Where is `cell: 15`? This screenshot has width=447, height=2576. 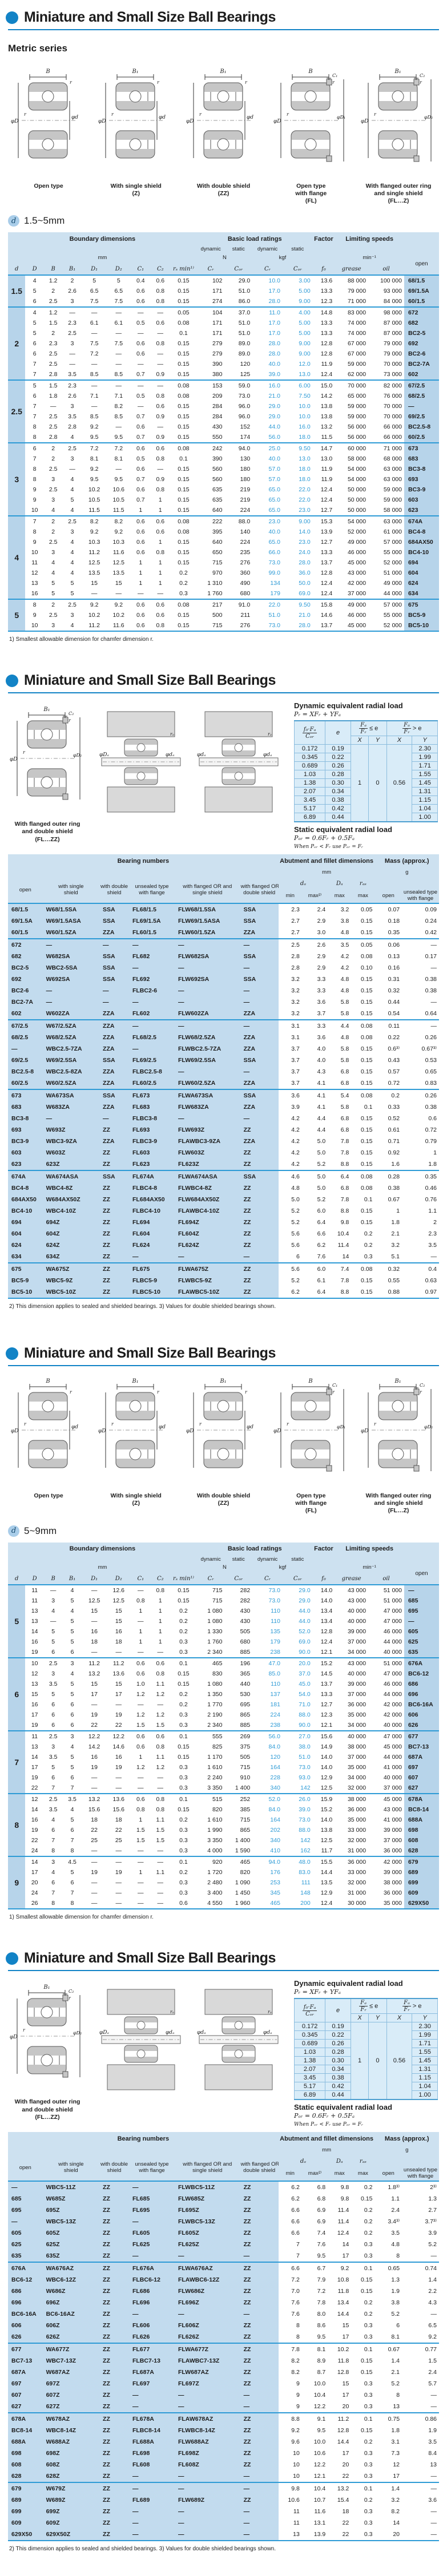
cell: 15 is located at coordinates (119, 583).